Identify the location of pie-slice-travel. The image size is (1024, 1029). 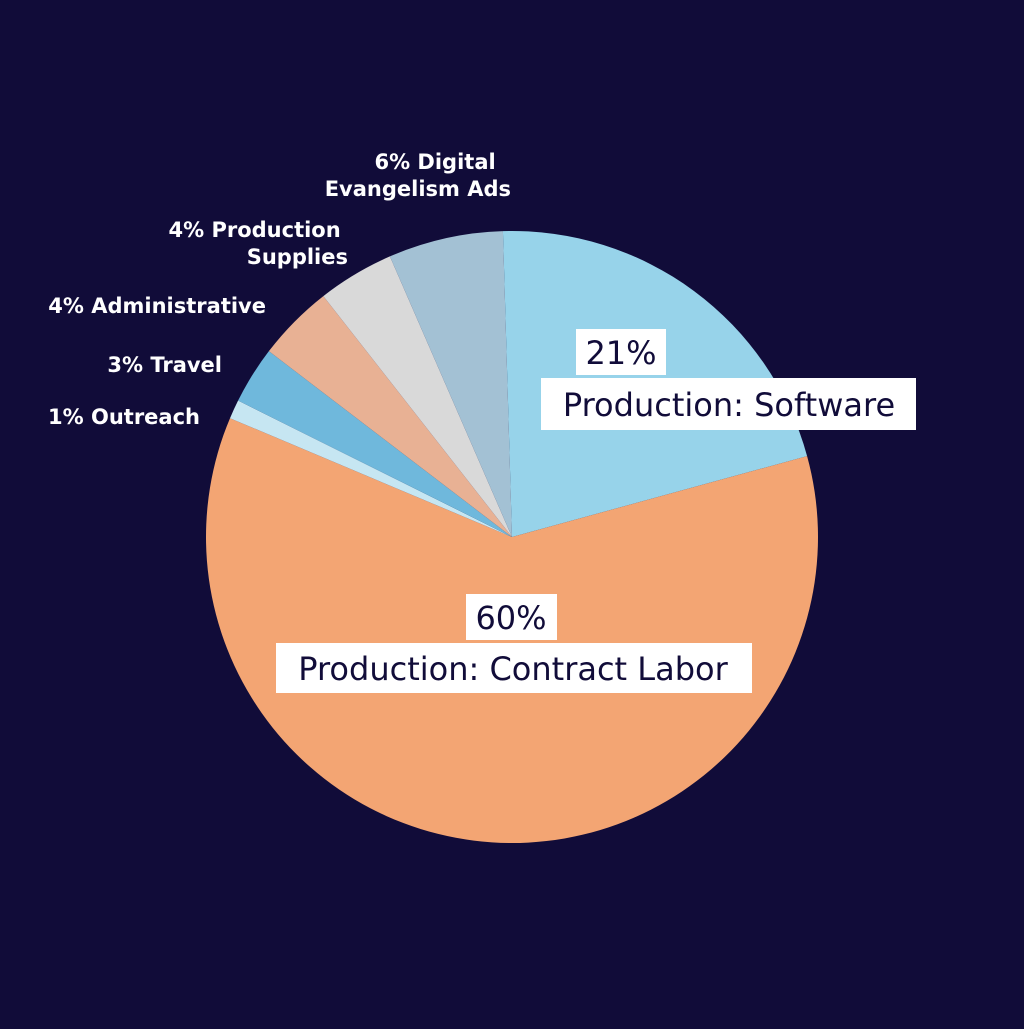
(375, 444).